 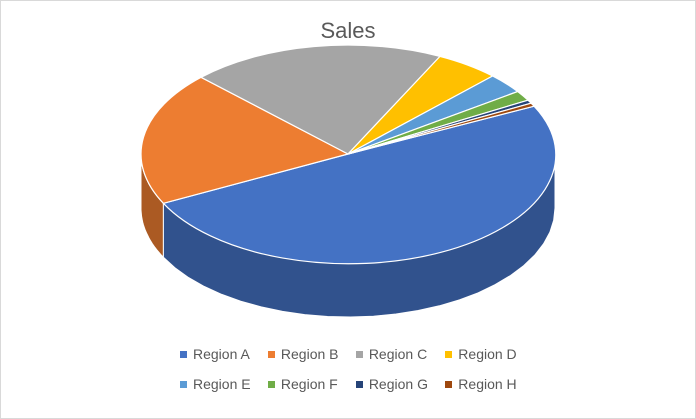 I want to click on legend-item-region-c: Region C, so click(x=393, y=354).